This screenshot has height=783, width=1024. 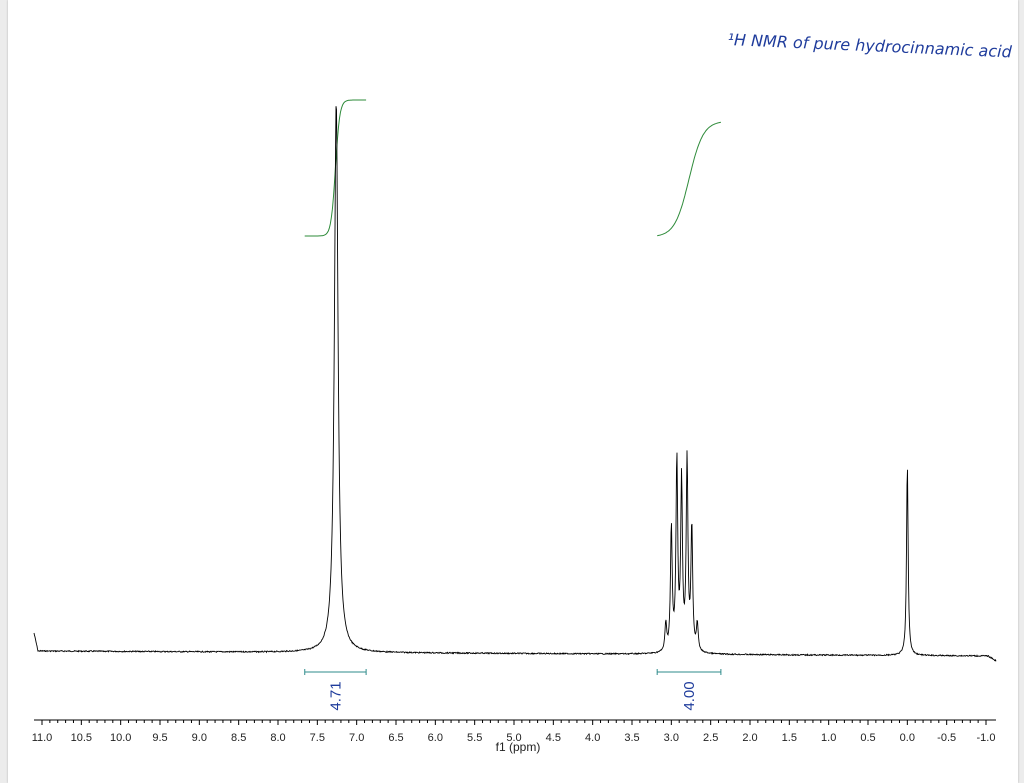 I want to click on integral-brackets: 4.71 4.00, so click(x=513, y=690).